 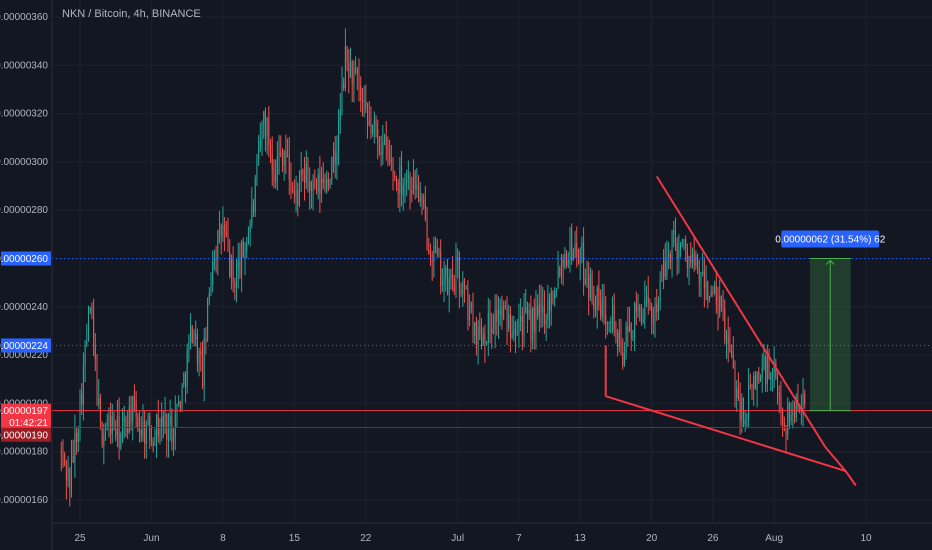 I want to click on date-tick-label: 20, so click(x=652, y=538).